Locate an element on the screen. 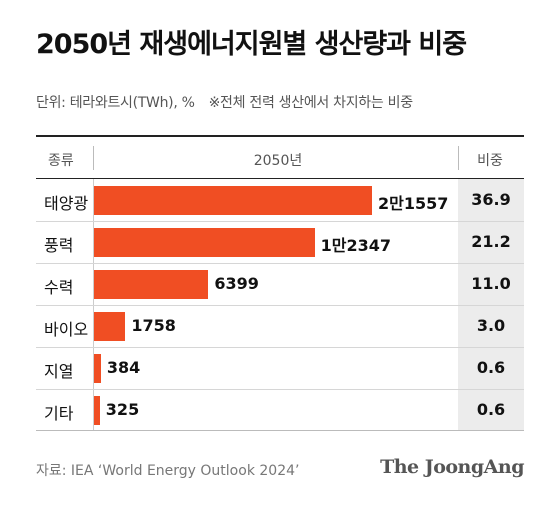  publisher-logo: The JoongAng is located at coordinates (452, 467).